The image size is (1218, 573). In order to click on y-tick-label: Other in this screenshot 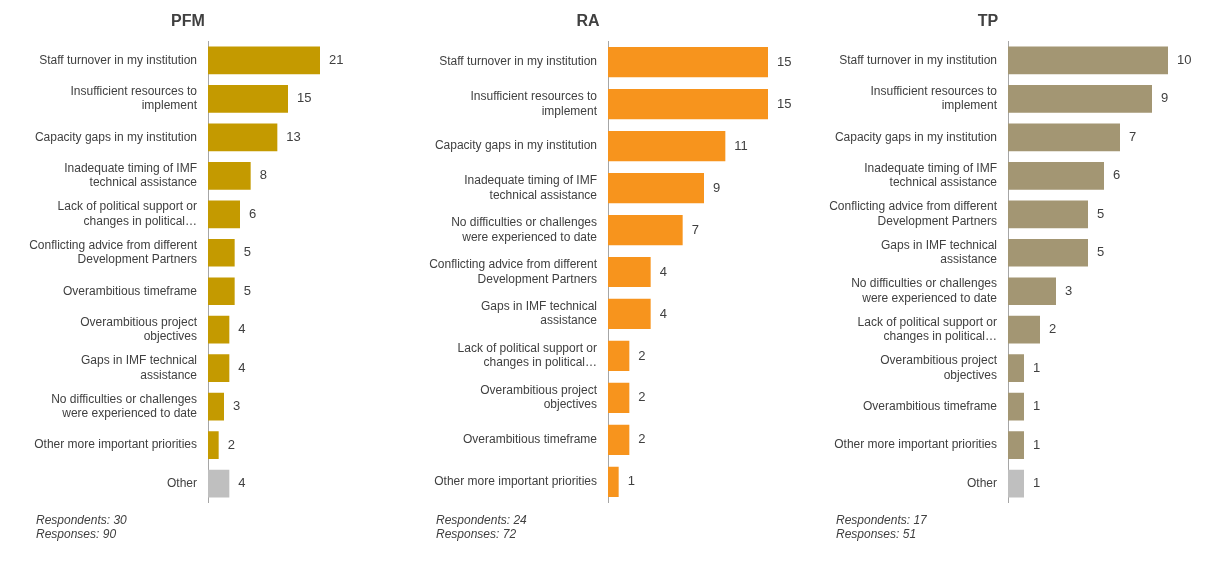, I will do `click(981, 482)`.